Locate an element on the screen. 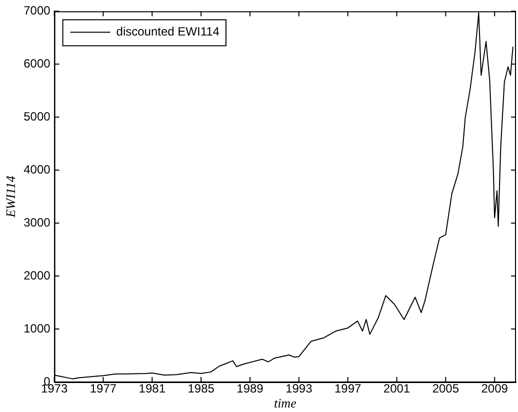 This screenshot has height=412, width=518. y-axis-title: EWI114 is located at coordinates (10, 196).